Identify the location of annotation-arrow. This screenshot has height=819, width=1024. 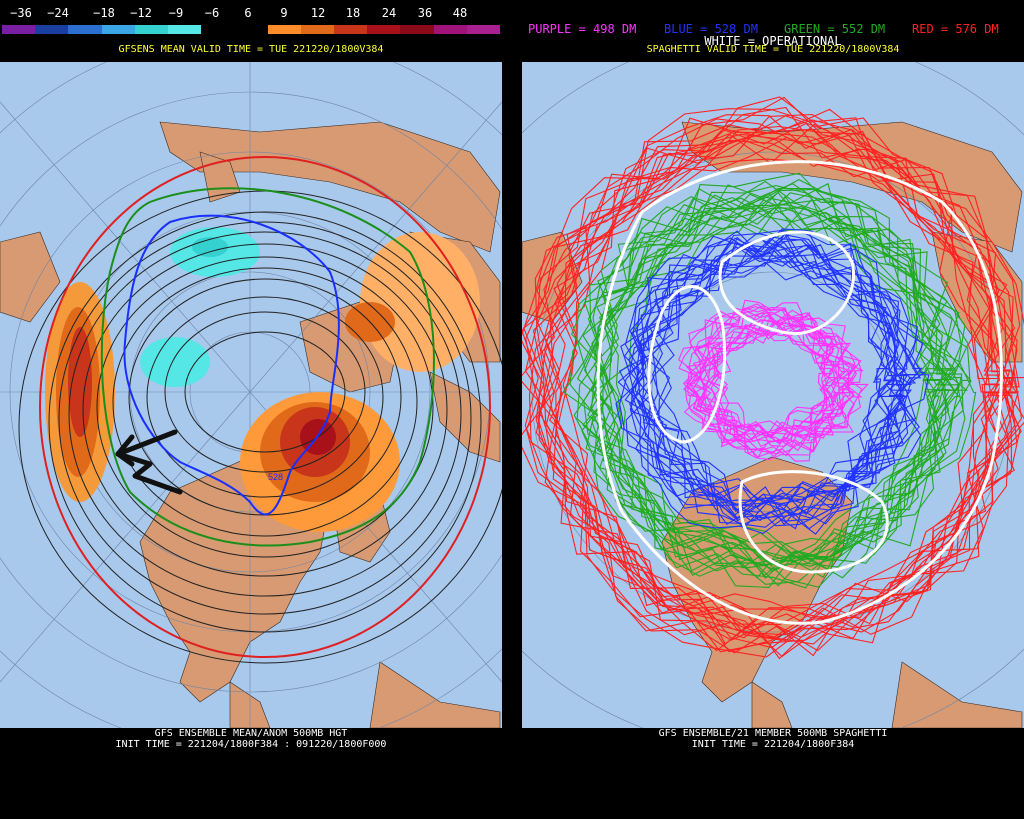
(149, 462).